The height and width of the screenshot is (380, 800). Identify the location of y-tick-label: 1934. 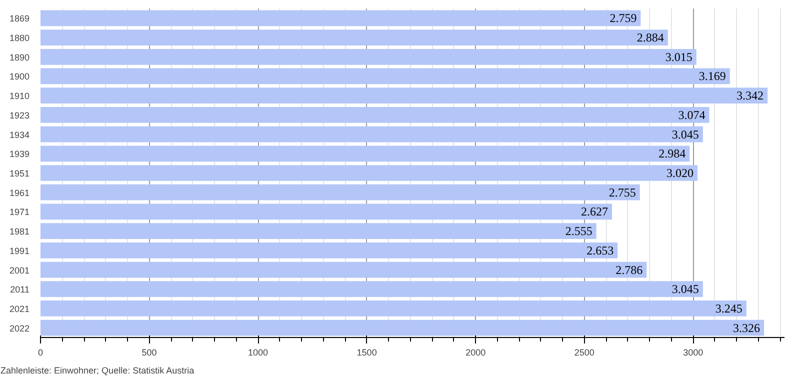
(19, 135).